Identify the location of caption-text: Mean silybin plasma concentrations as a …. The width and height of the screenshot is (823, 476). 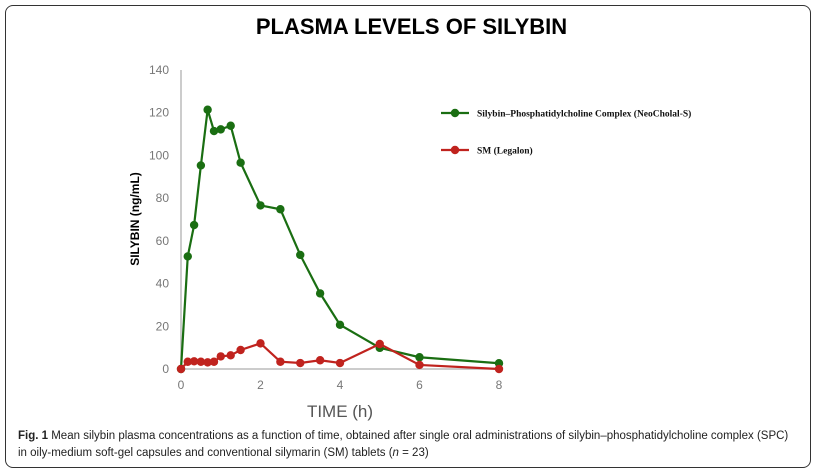
(403, 444).